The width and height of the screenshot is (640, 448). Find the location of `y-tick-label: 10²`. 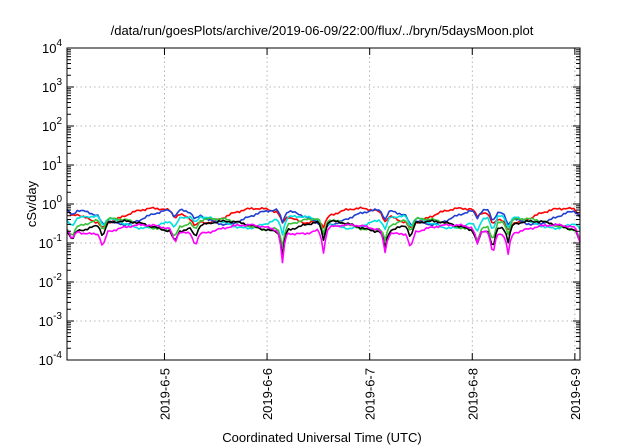

y-tick-label: 10² is located at coordinates (52, 125).